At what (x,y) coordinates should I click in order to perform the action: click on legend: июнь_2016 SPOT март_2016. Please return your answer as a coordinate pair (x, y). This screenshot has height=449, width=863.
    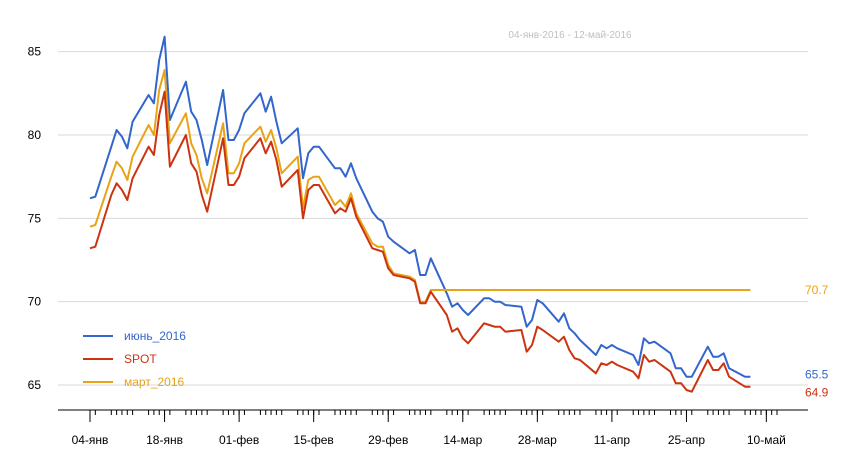
    Looking at the image, I should click on (134, 359).